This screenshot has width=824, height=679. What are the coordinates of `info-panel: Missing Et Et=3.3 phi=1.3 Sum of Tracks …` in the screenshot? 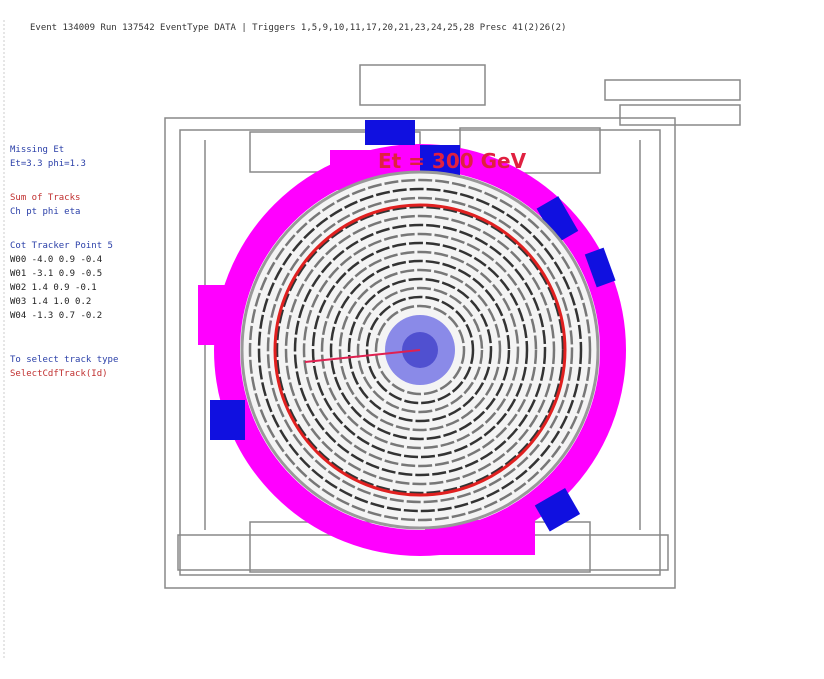 It's located at (64, 262).